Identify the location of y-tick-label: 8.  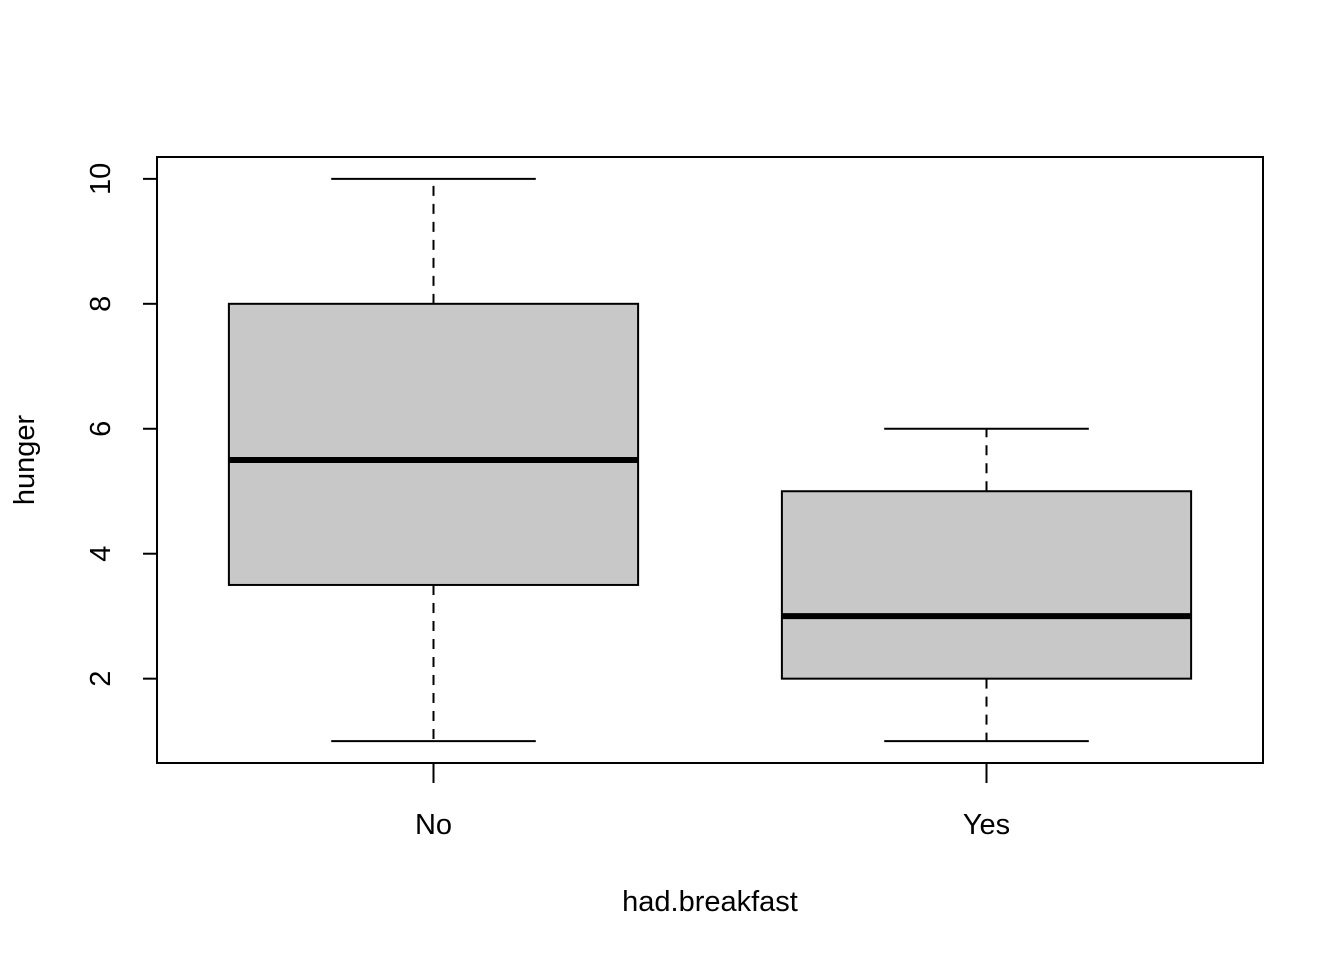
(101, 304).